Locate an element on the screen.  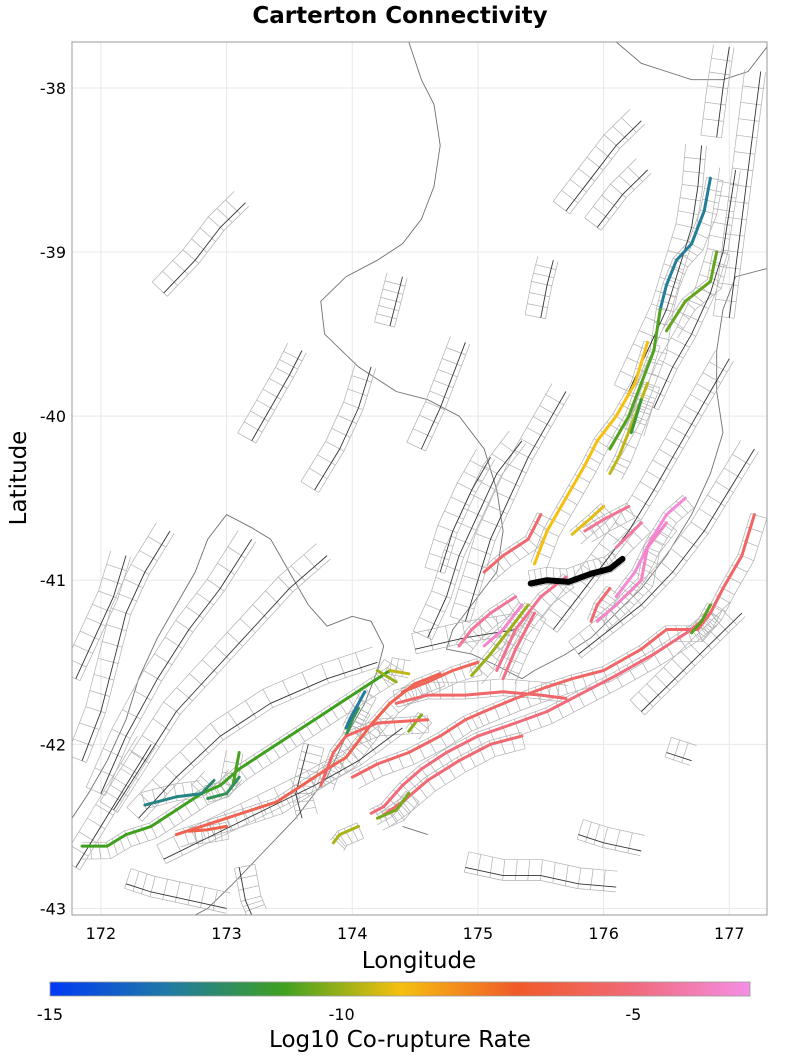
x-tick-label: 176 is located at coordinates (603, 933).